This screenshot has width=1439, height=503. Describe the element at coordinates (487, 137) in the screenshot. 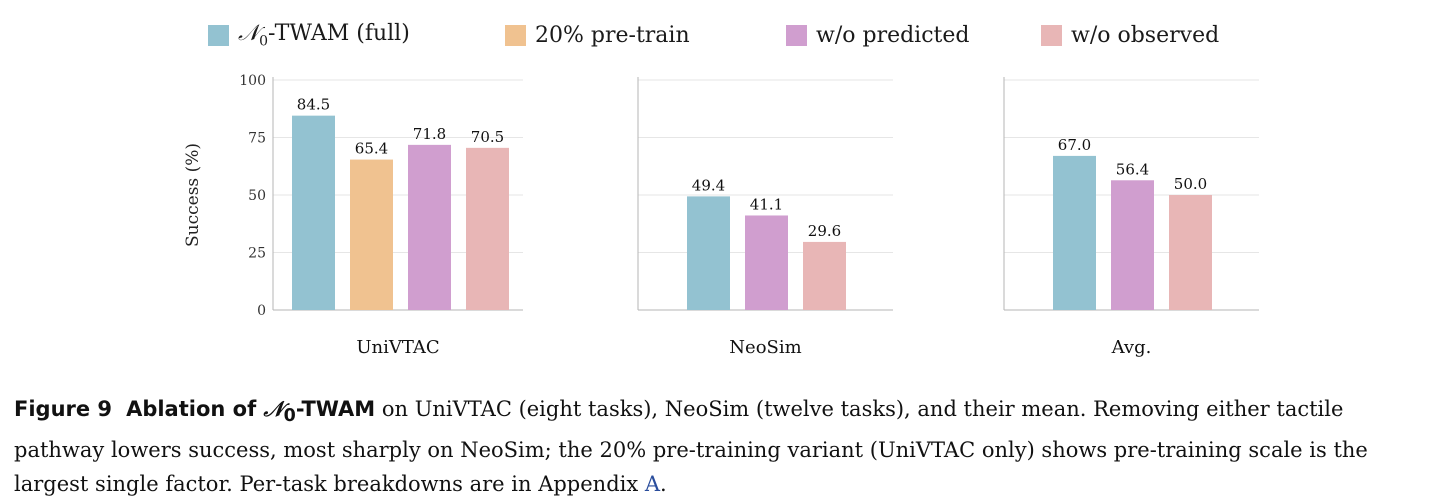

I see `data-label: 70.5` at that location.